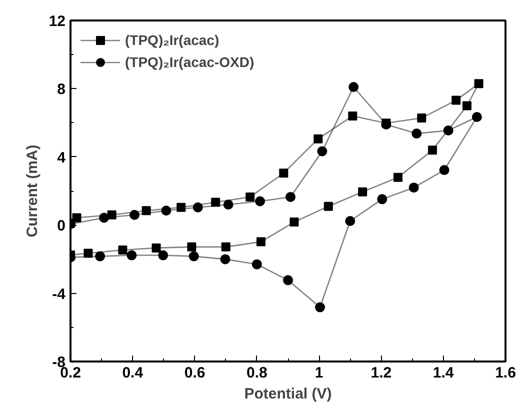 Image resolution: width=530 pixels, height=412 pixels. Describe the element at coordinates (172, 40) in the screenshot. I see `legend-label: (TPQ)₂Ir(acac)` at that location.